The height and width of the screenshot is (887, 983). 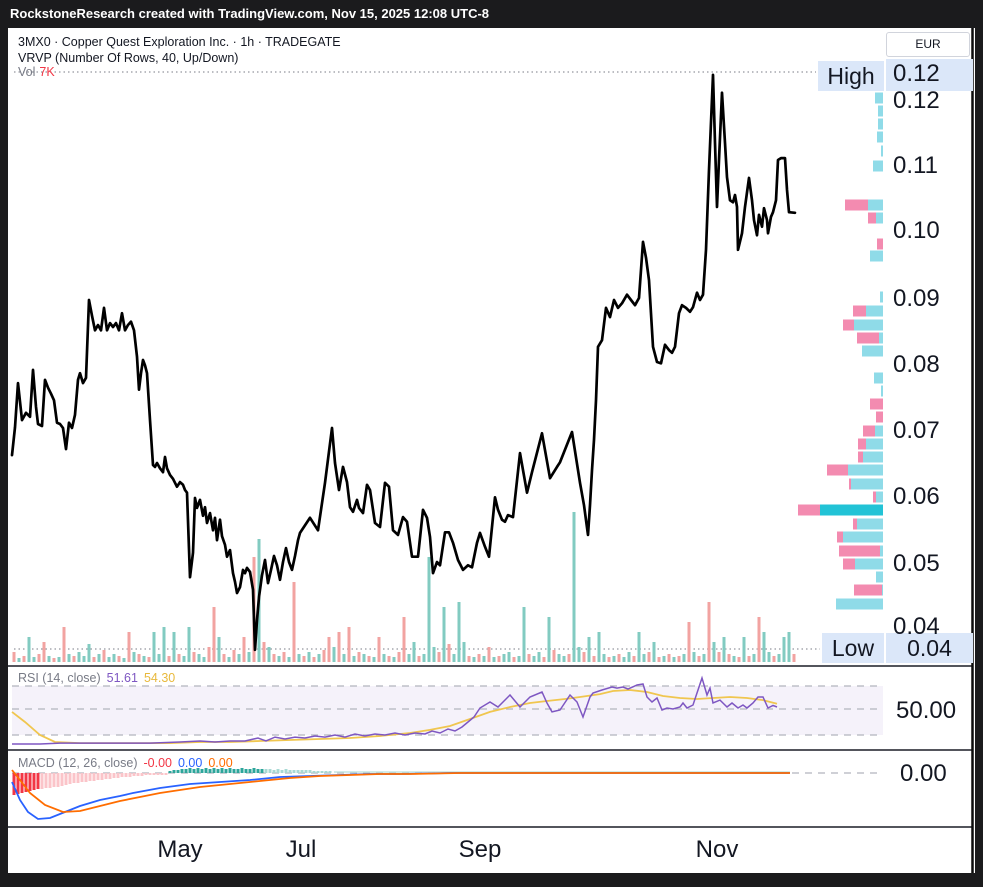 I want to click on volume-legend: Vol 7K, so click(x=36, y=72).